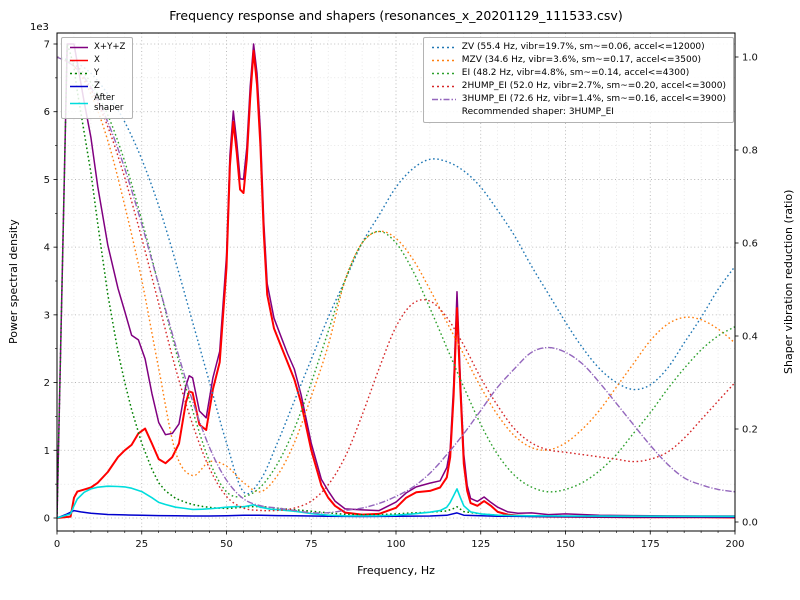 This screenshot has width=800, height=600. I want to click on legend-item: X, so click(97, 60).